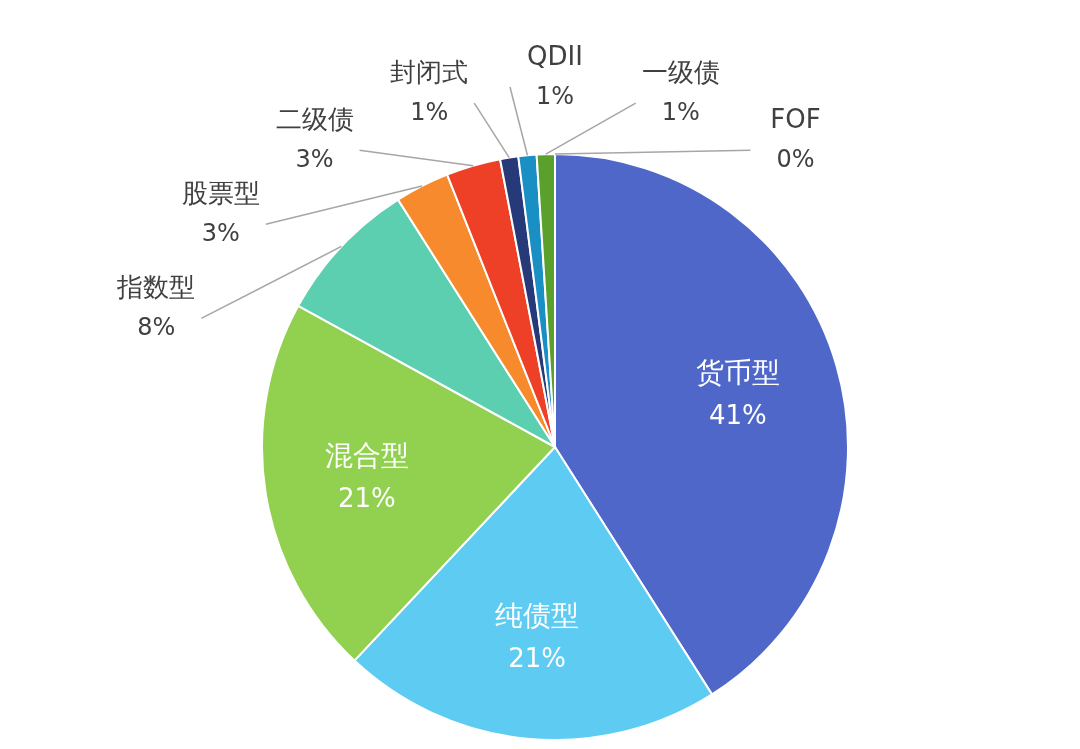 The image size is (1080, 749). Describe the element at coordinates (220, 193) in the screenshot. I see `slice-label: 股票型` at that location.